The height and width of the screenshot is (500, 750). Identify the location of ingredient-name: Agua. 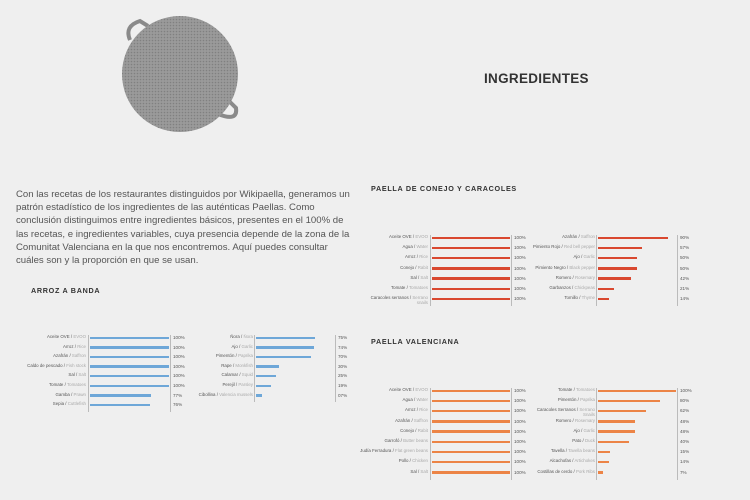
(407, 247).